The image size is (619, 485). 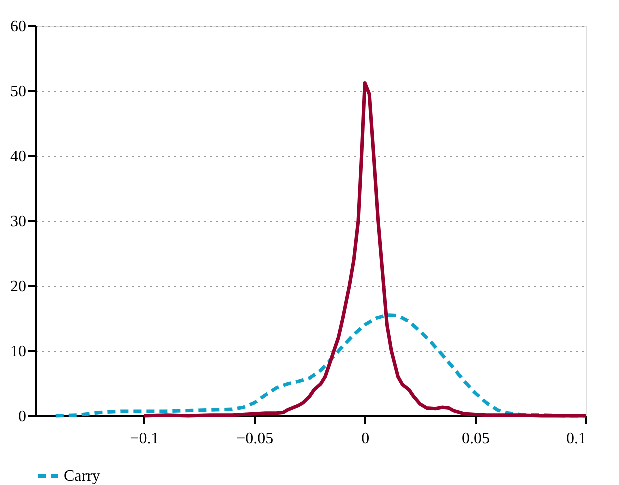 I want to click on y-tick-label: 50, so click(x=18, y=92).